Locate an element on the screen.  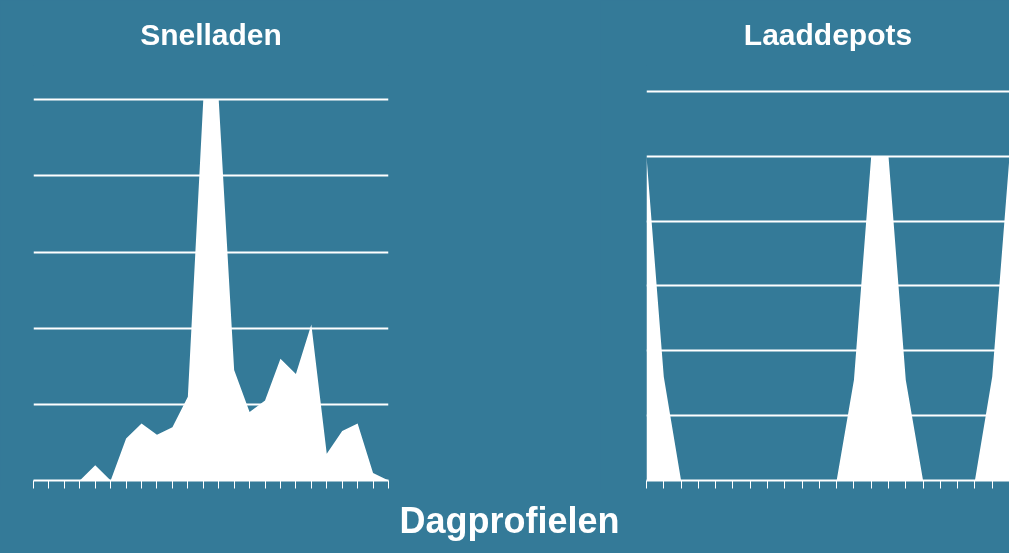
chart-title: Laaddepots is located at coordinates (828, 34).